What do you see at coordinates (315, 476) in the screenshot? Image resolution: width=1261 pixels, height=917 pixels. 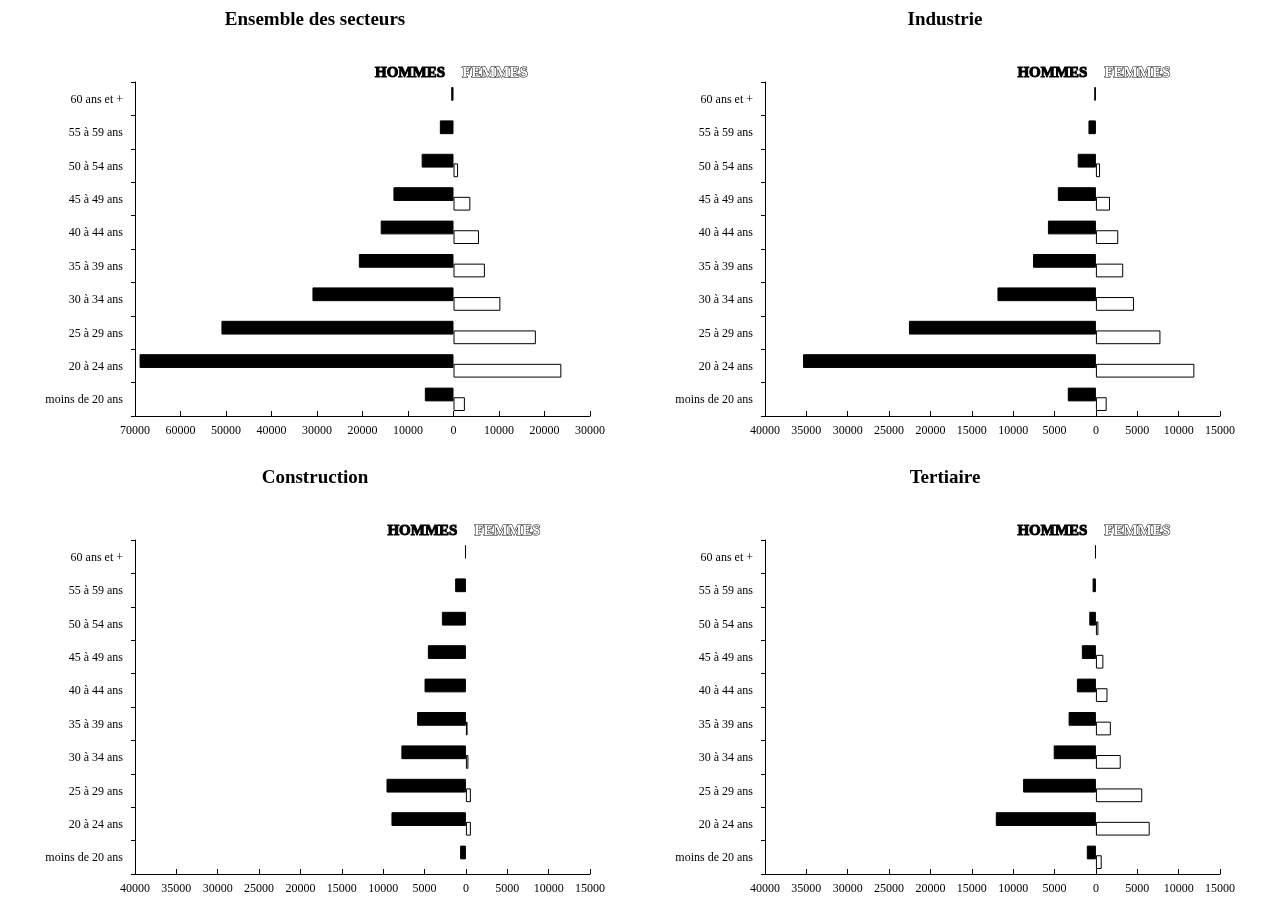 I see `chart-title: Construction` at bounding box center [315, 476].